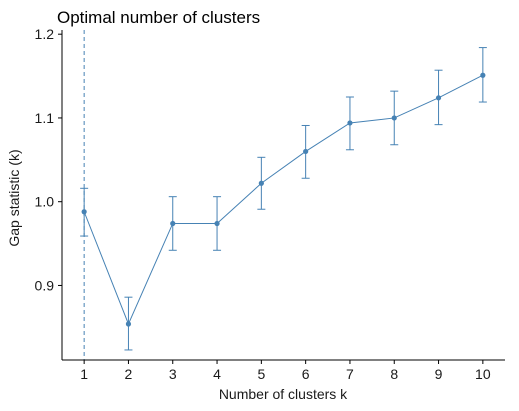  What do you see at coordinates (350, 374) in the screenshot?
I see `x-tick-label: 7` at bounding box center [350, 374].